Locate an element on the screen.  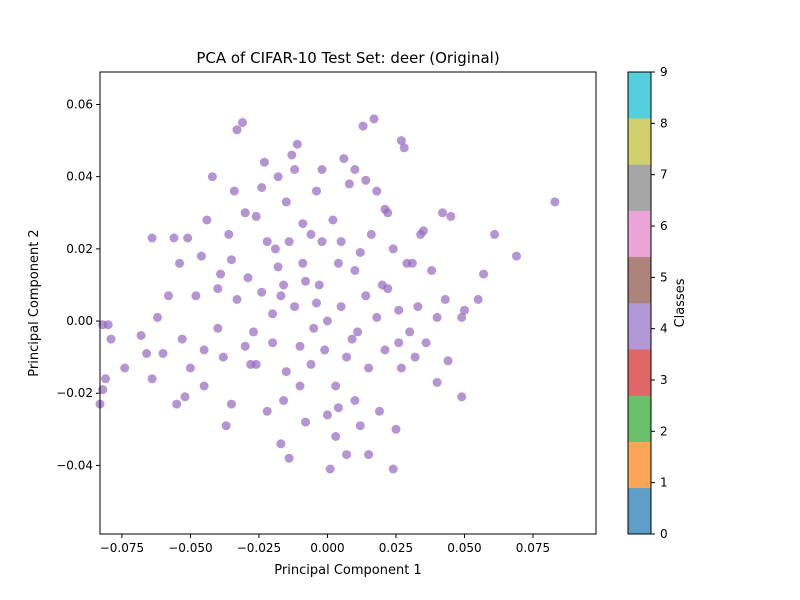
x-tick-label: 0.075 is located at coordinates (533, 548).